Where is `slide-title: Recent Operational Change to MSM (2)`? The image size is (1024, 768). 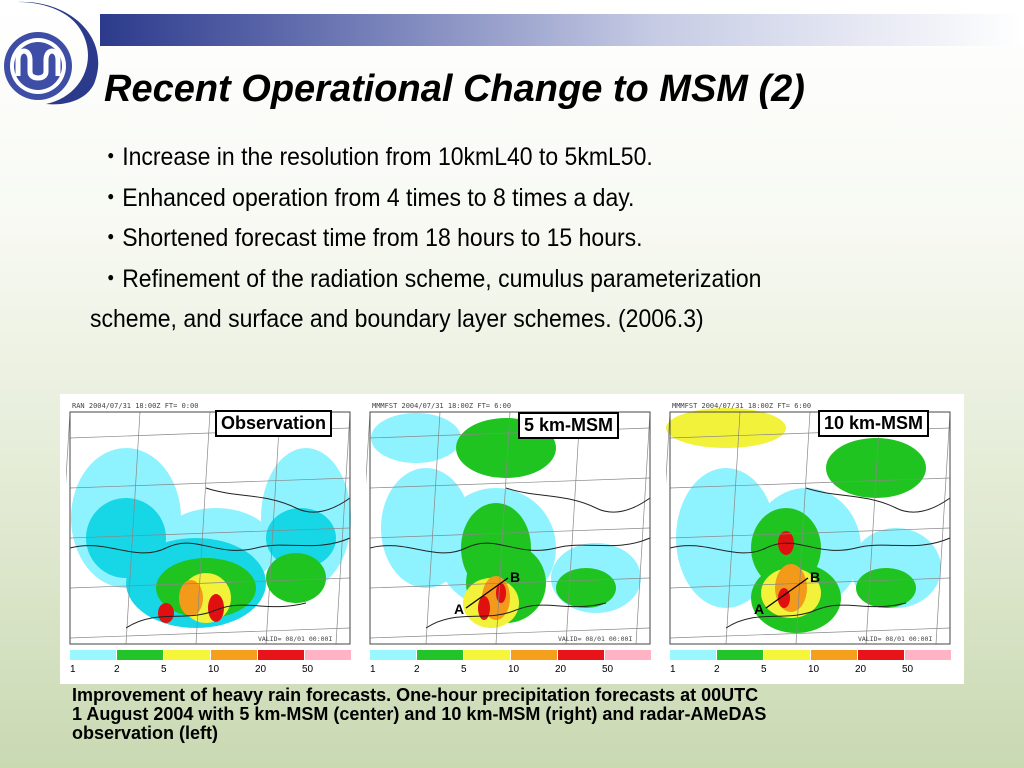 slide-title: Recent Operational Change to MSM (2) is located at coordinates (454, 89).